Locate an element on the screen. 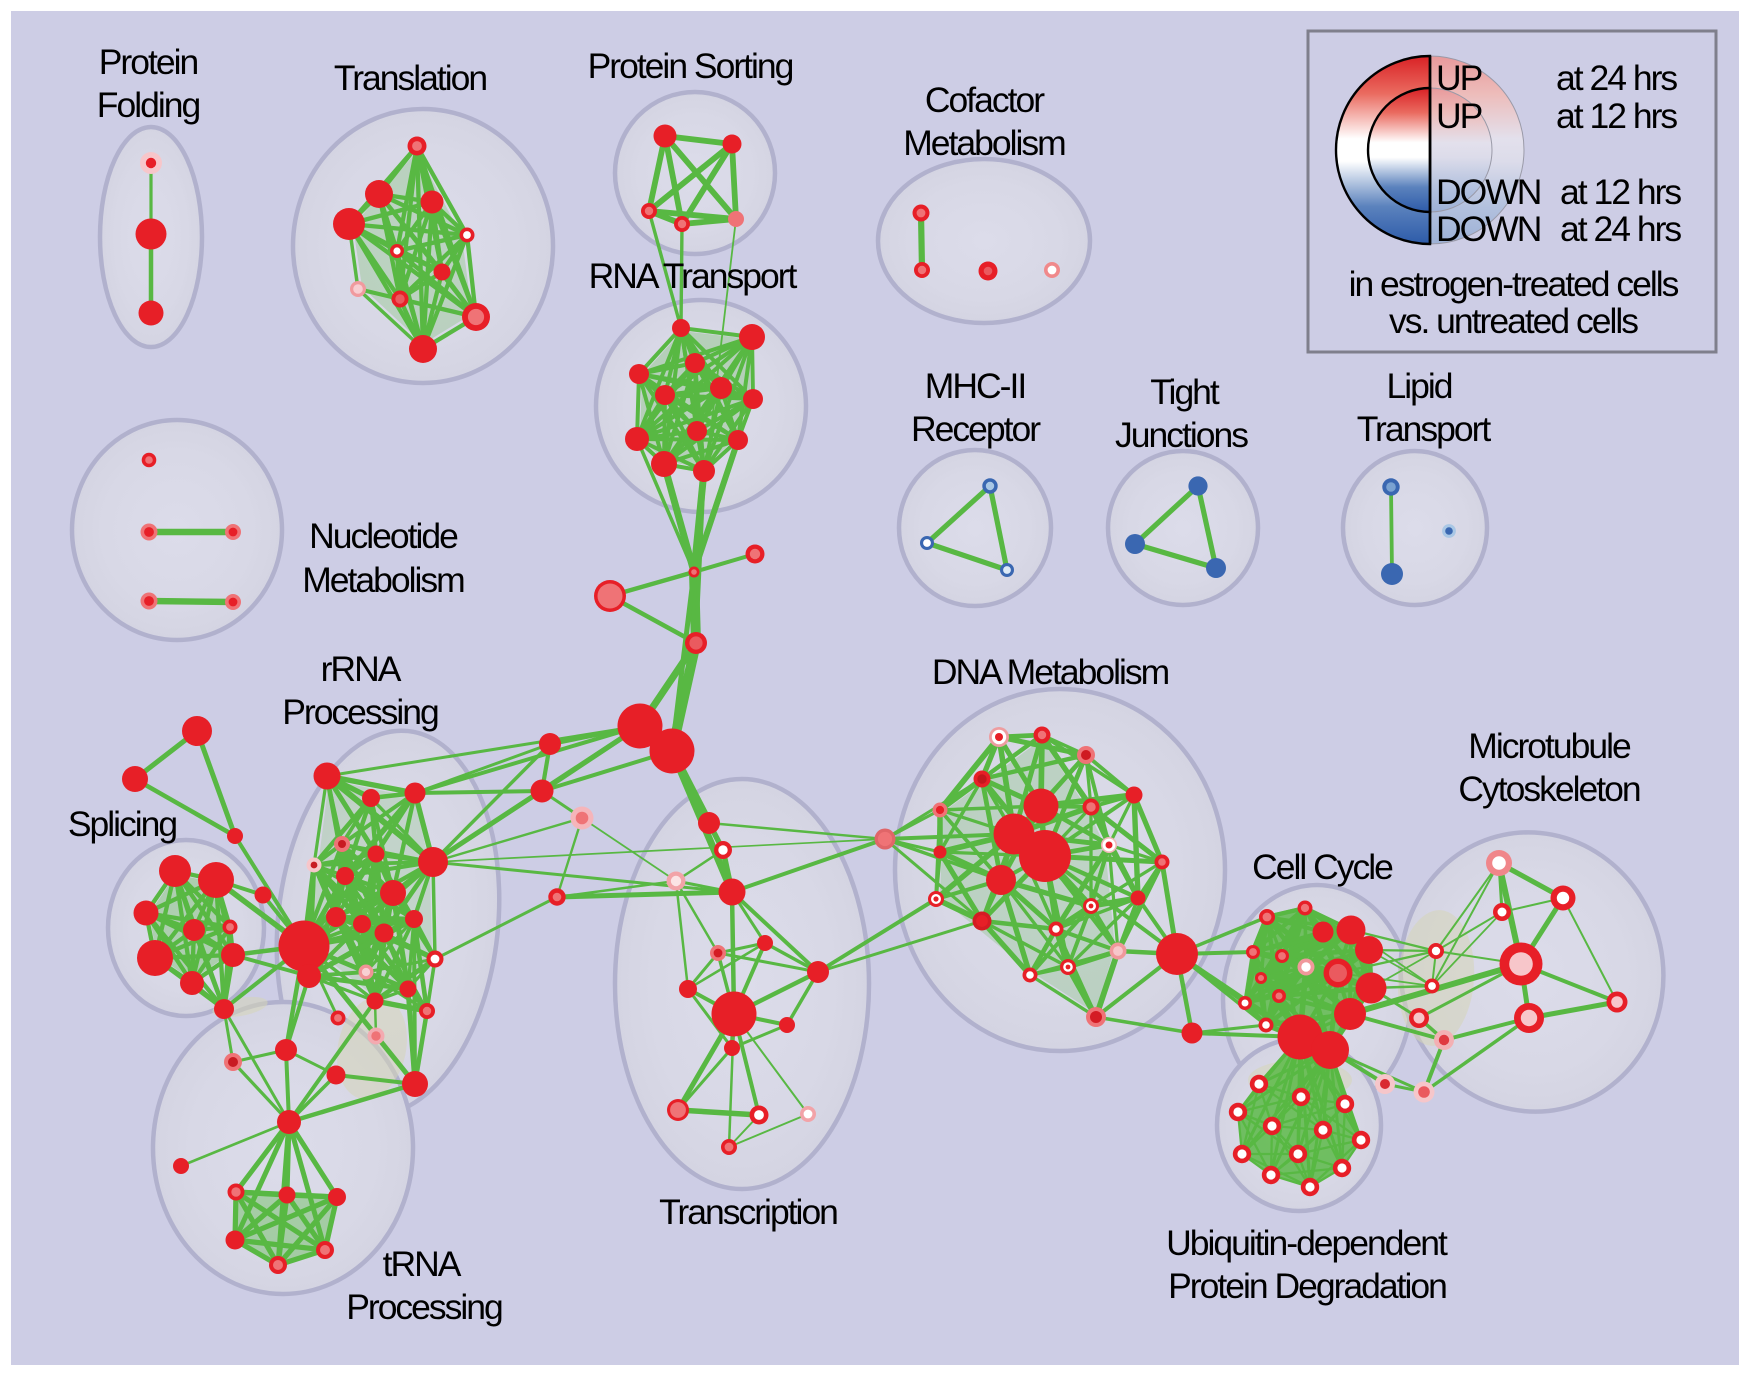 The width and height of the screenshot is (1750, 1381). svg-text: Protein is located at coordinates (148, 62).